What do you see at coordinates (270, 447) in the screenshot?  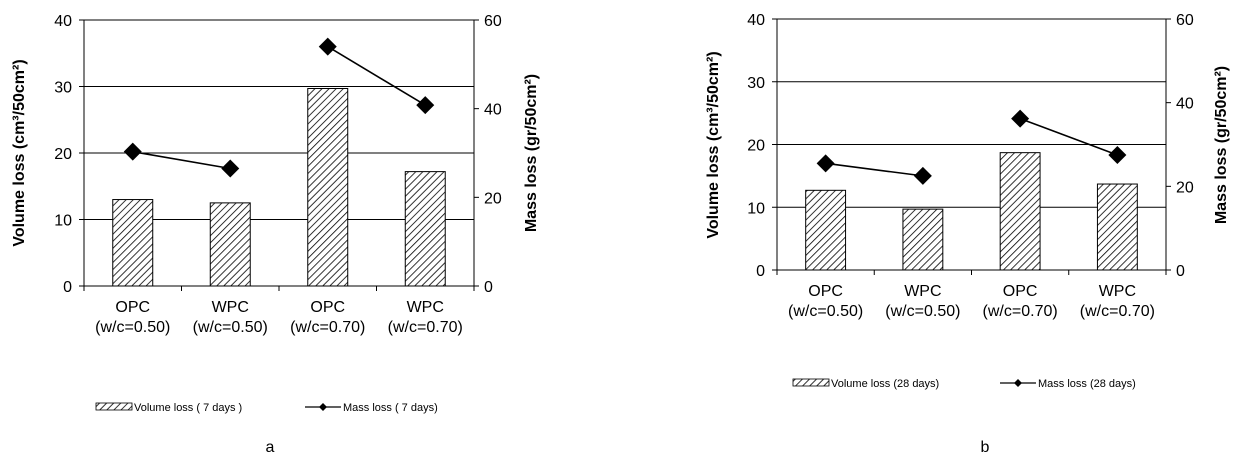 I see `panel-label: a` at bounding box center [270, 447].